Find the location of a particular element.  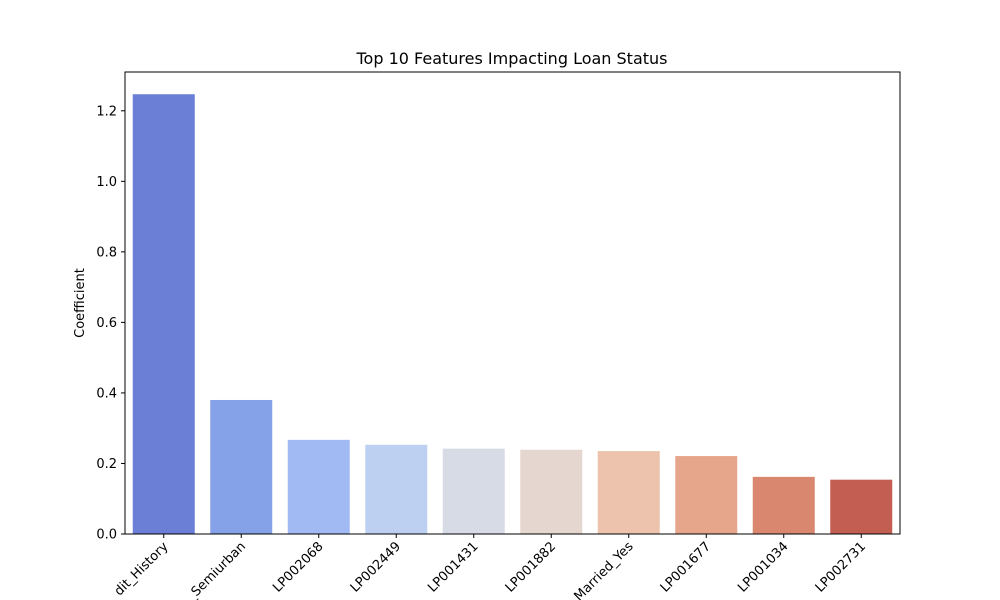

y-tick-label: 0.4 is located at coordinates (106, 393).